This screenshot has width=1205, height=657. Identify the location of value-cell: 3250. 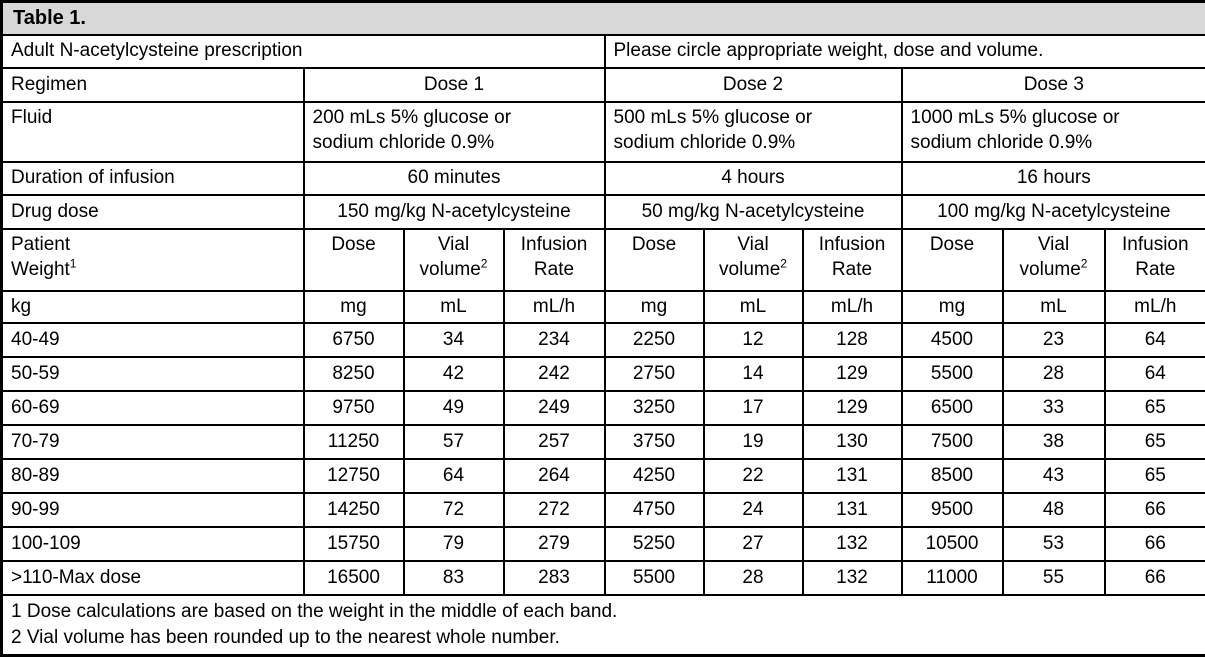
(654, 408).